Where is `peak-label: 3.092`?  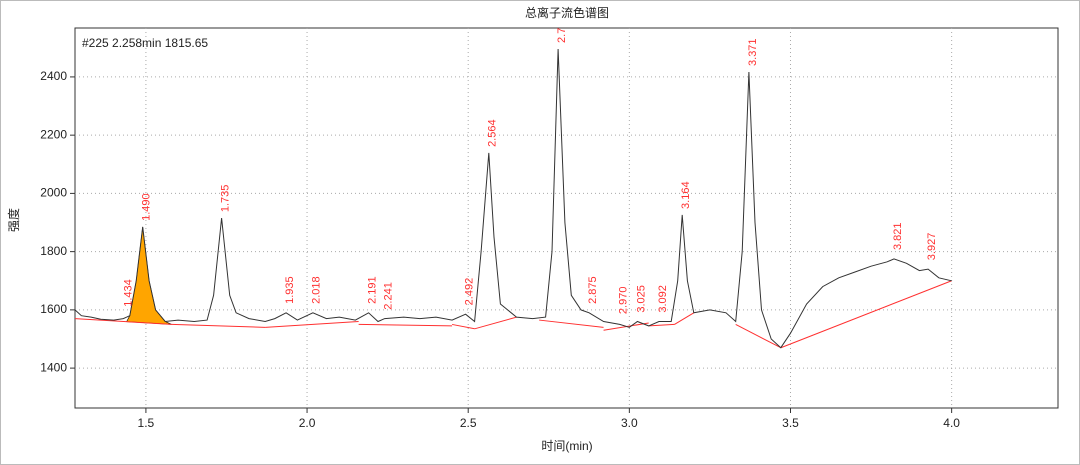 peak-label: 3.092 is located at coordinates (663, 299).